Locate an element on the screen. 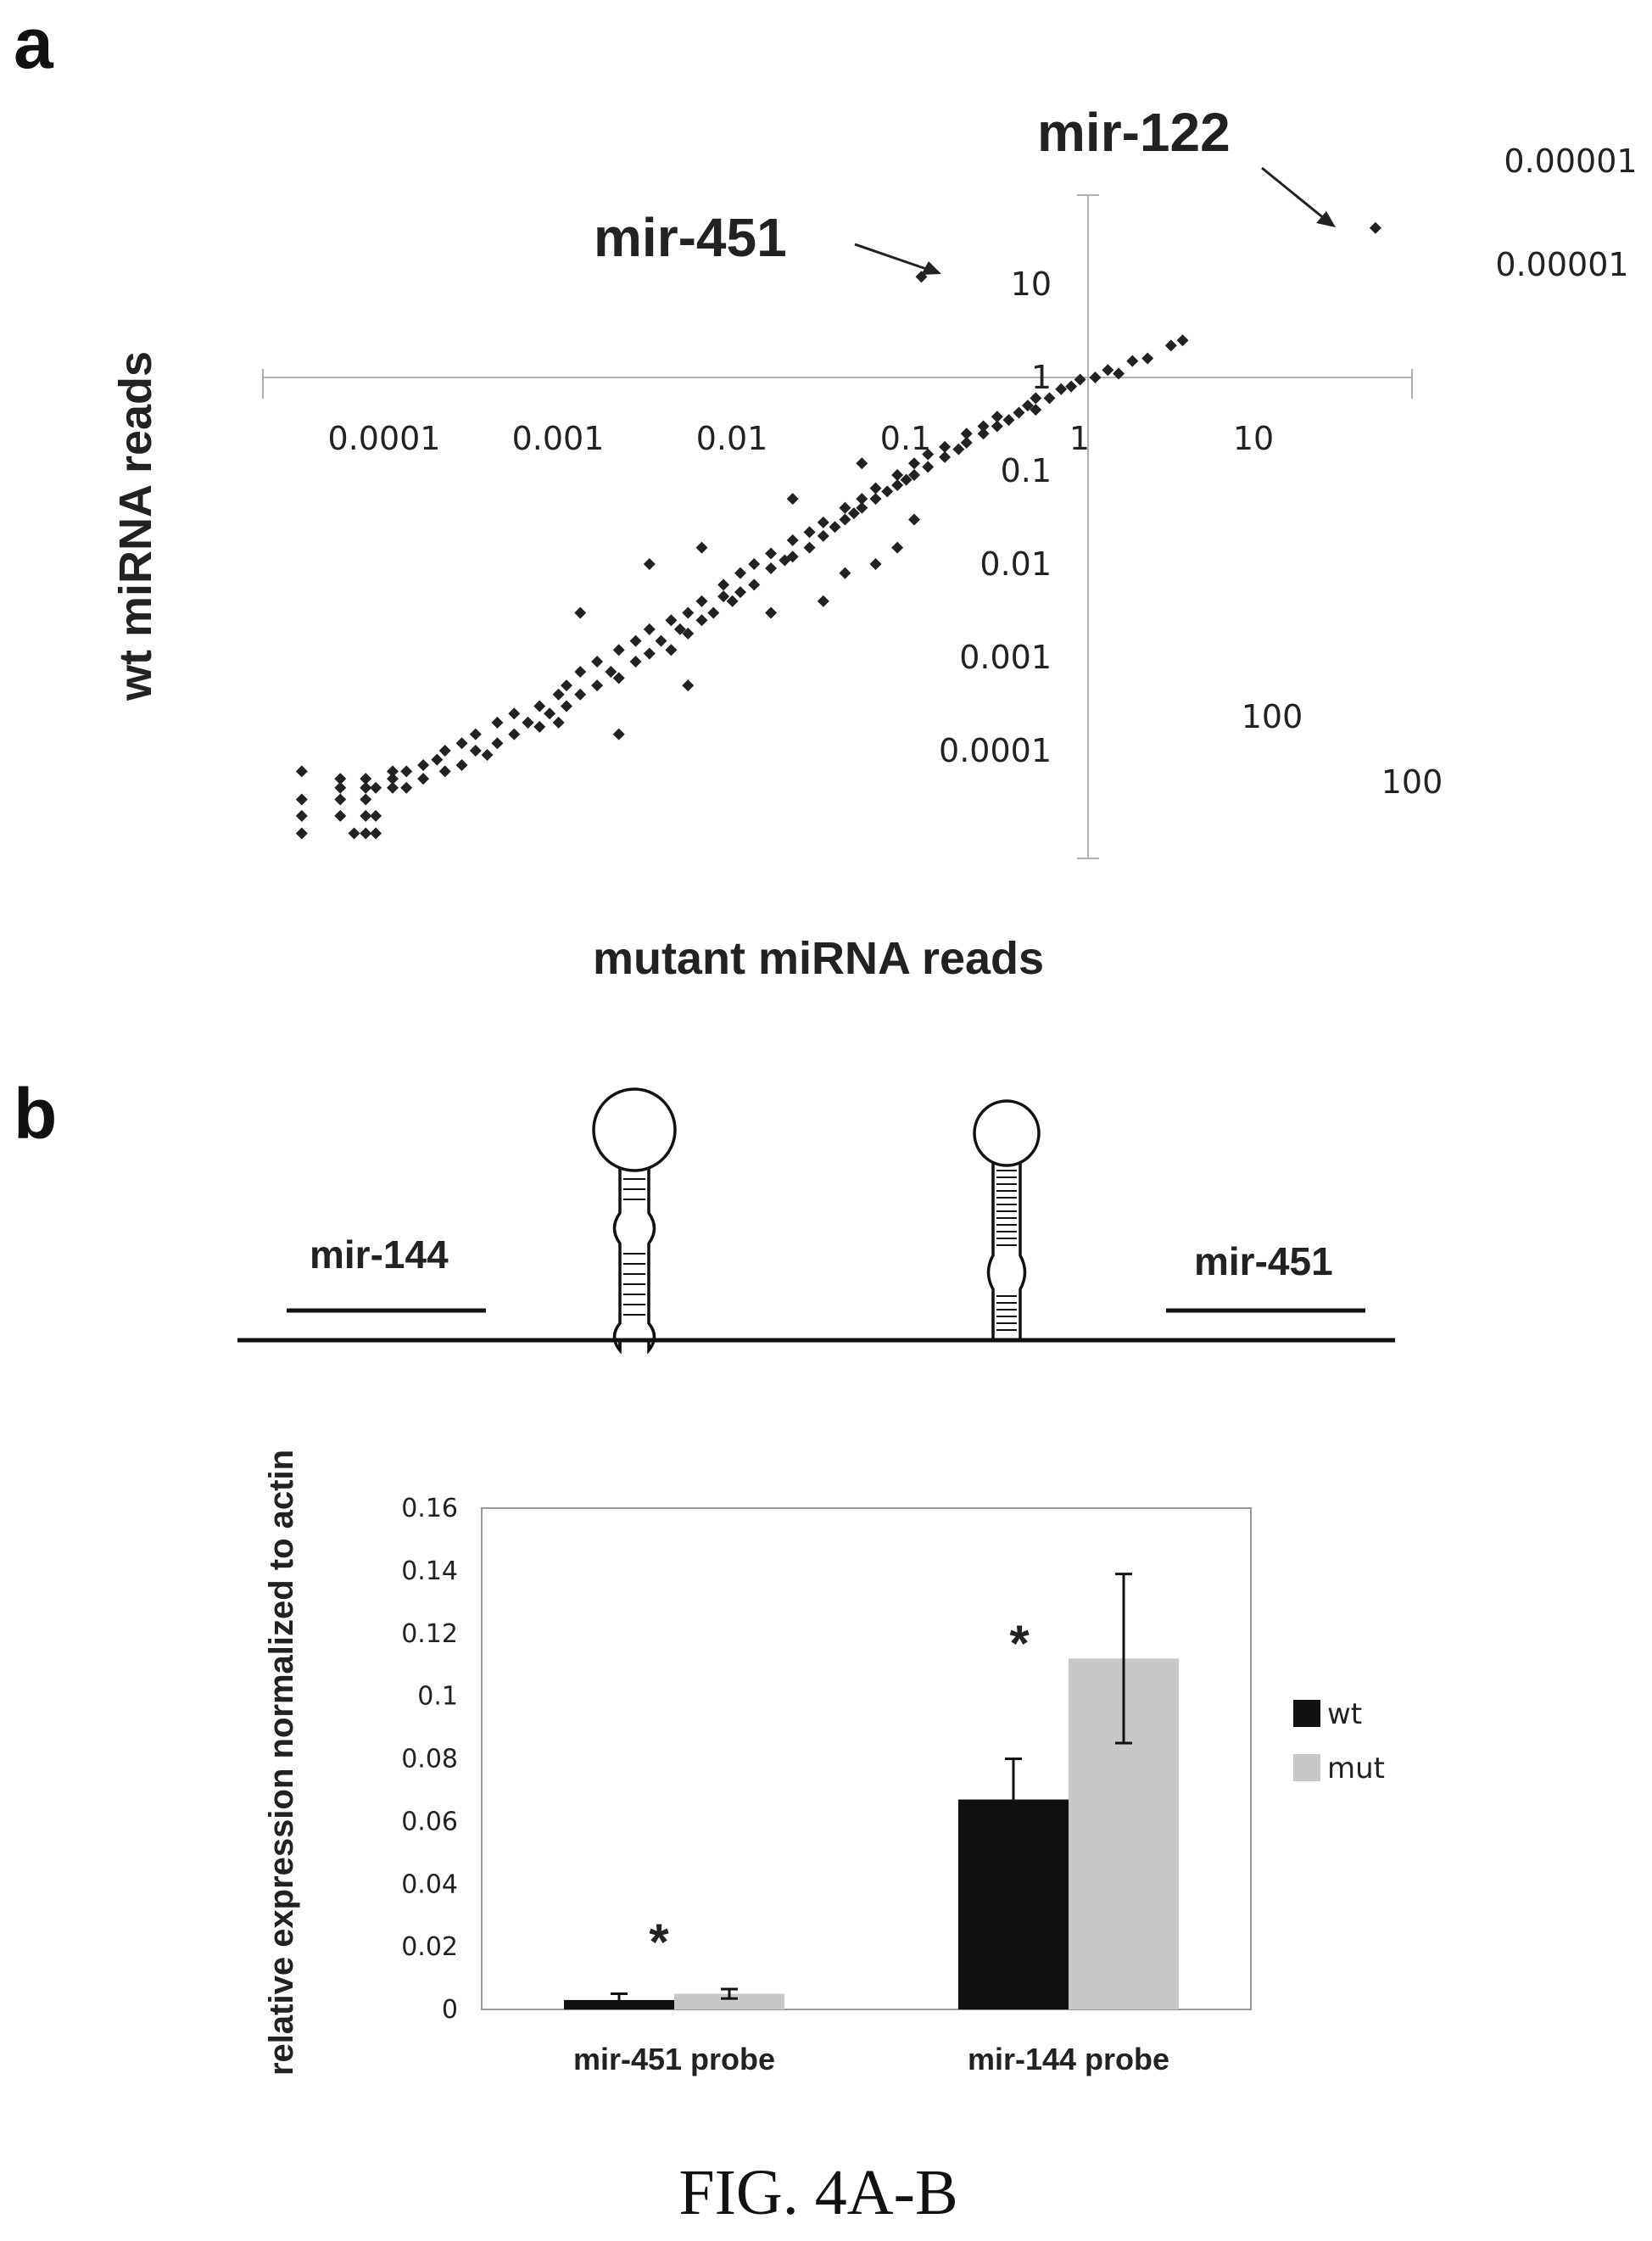 The image size is (1652, 2241). bar-y-tick-label: 0.04 is located at coordinates (430, 1884).